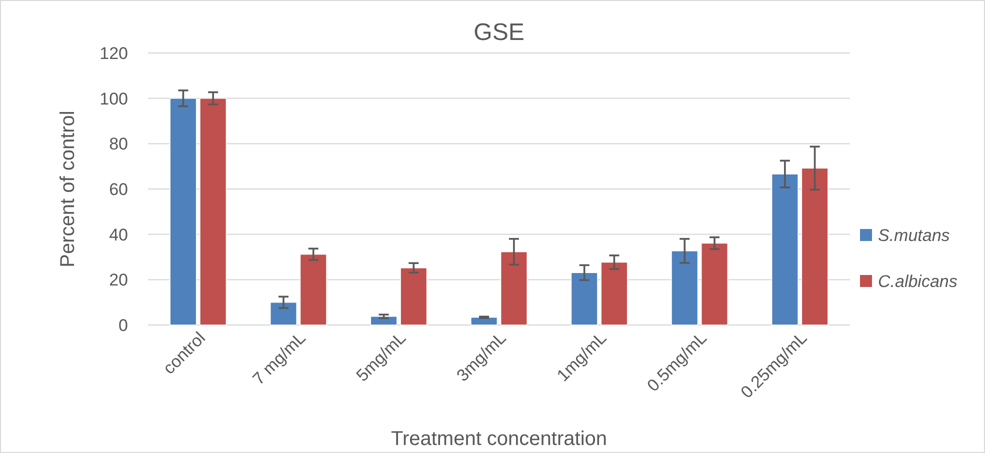 The image size is (985, 453). I want to click on y-tick-label: 60, so click(118, 189).